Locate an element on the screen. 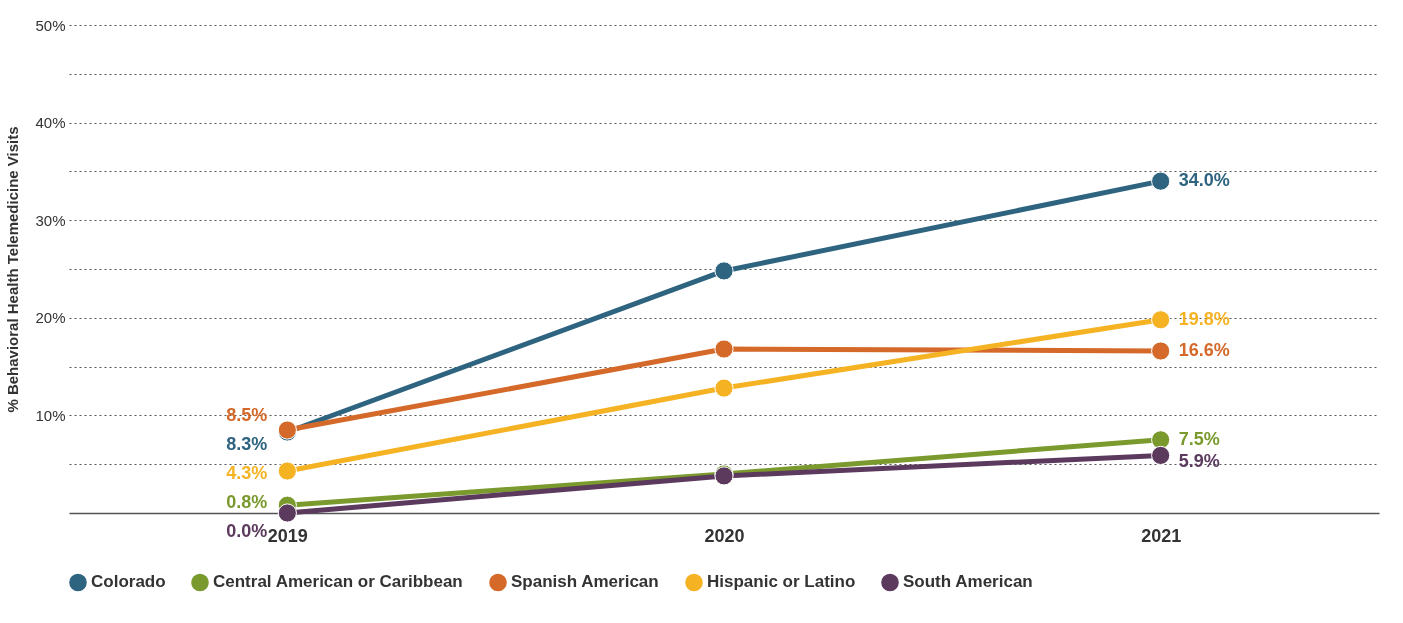 The height and width of the screenshot is (623, 1403). y-tick-label: 40% is located at coordinates (50, 123).